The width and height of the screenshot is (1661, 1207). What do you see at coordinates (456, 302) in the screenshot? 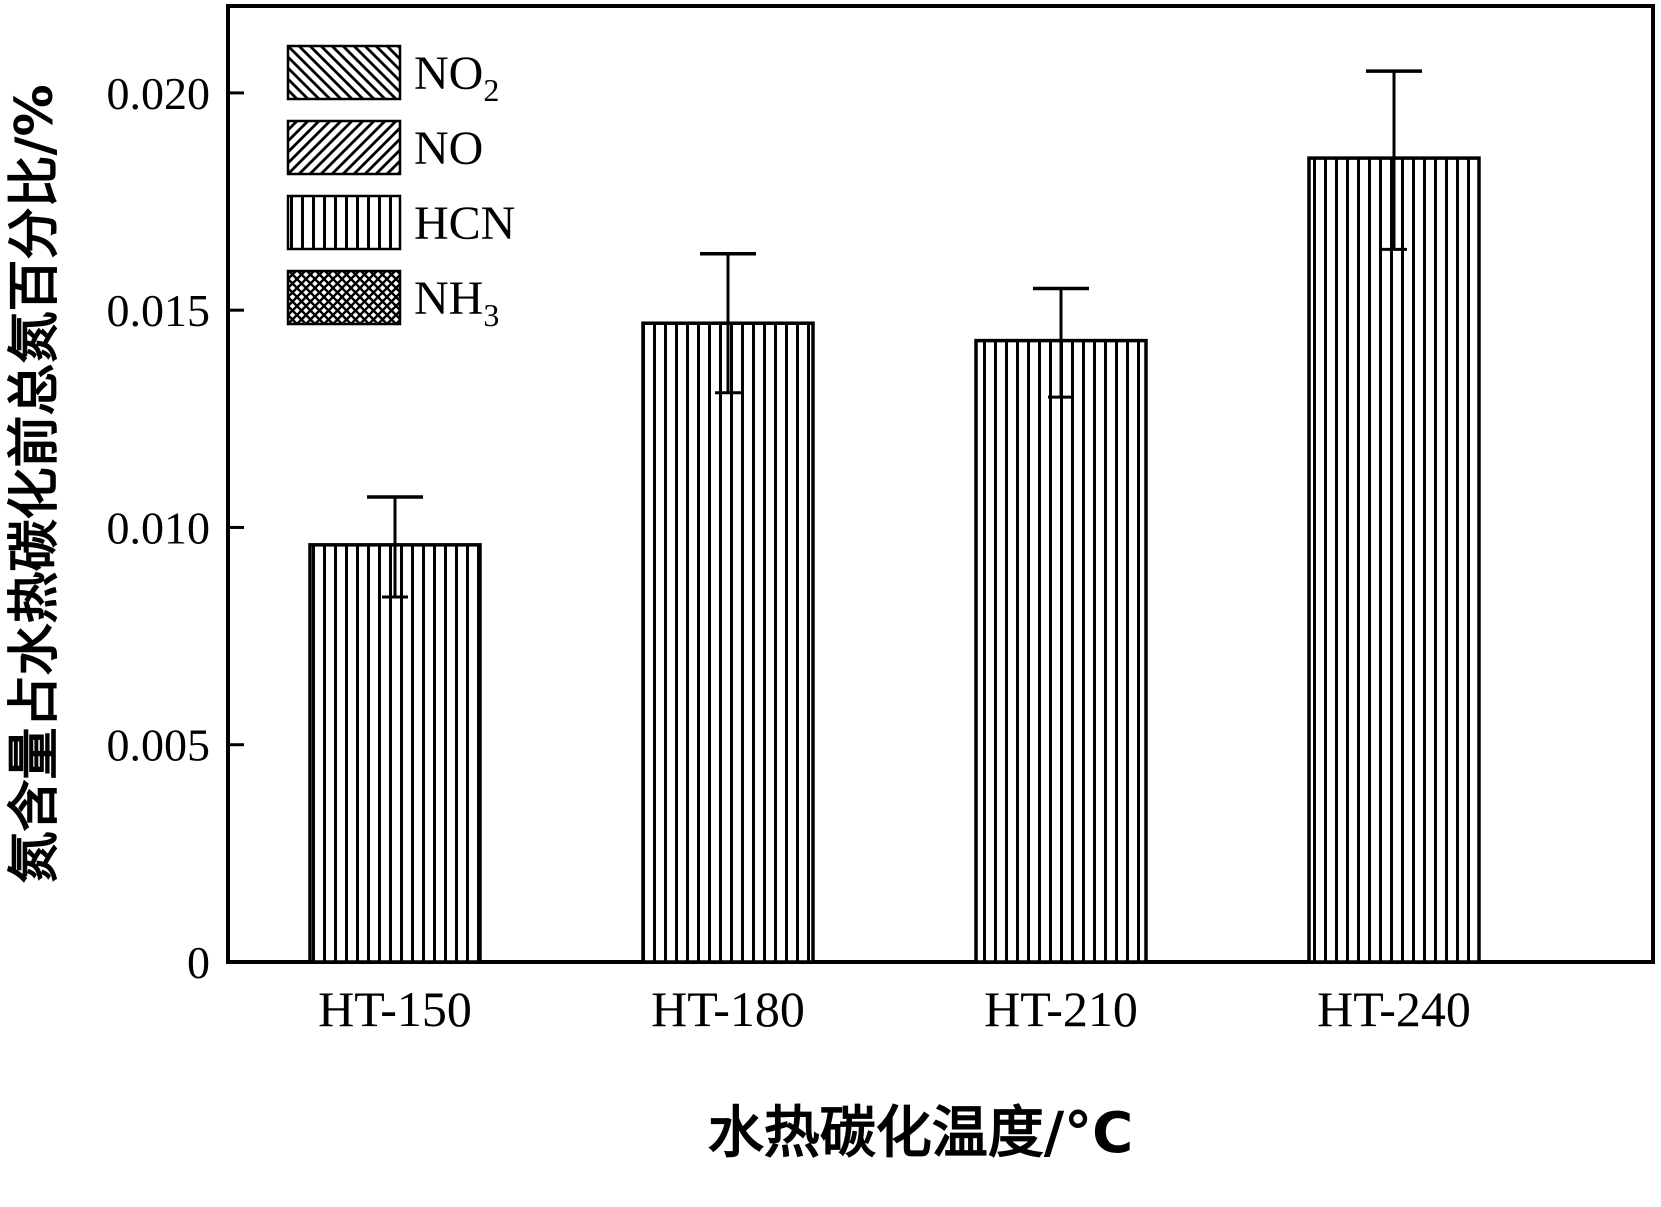
I see `legend-label: NH3` at bounding box center [456, 302].